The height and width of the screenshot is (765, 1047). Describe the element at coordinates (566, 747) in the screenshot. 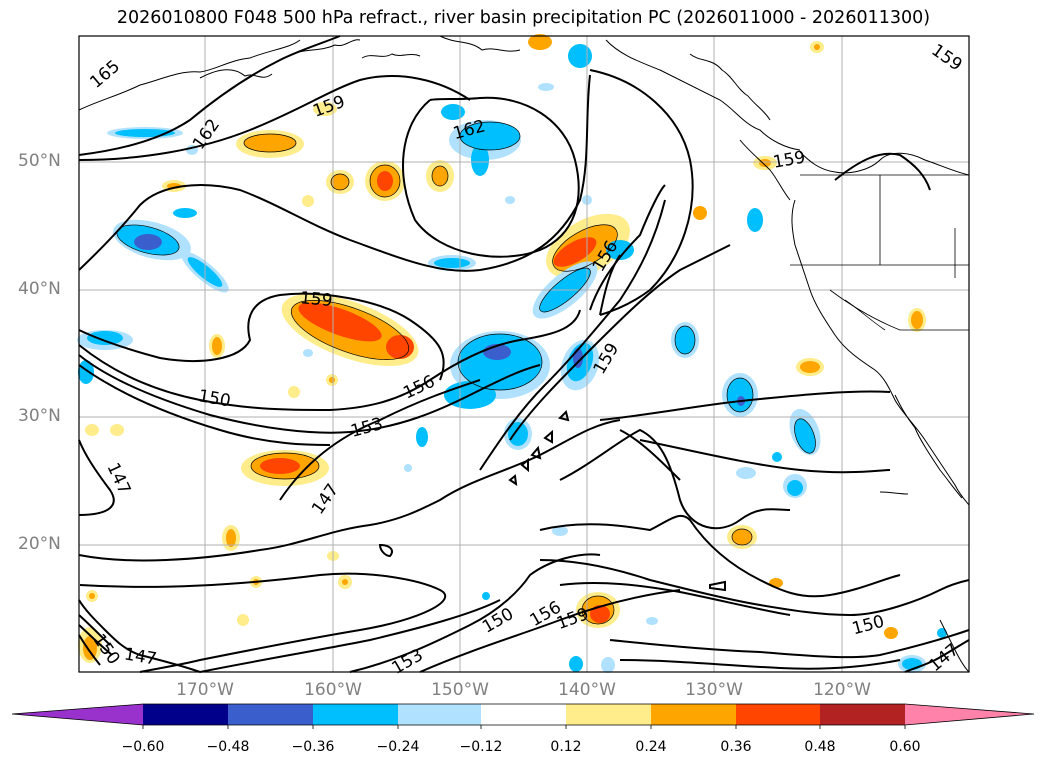

I see `colorbar-tick-label: 0.12` at that location.